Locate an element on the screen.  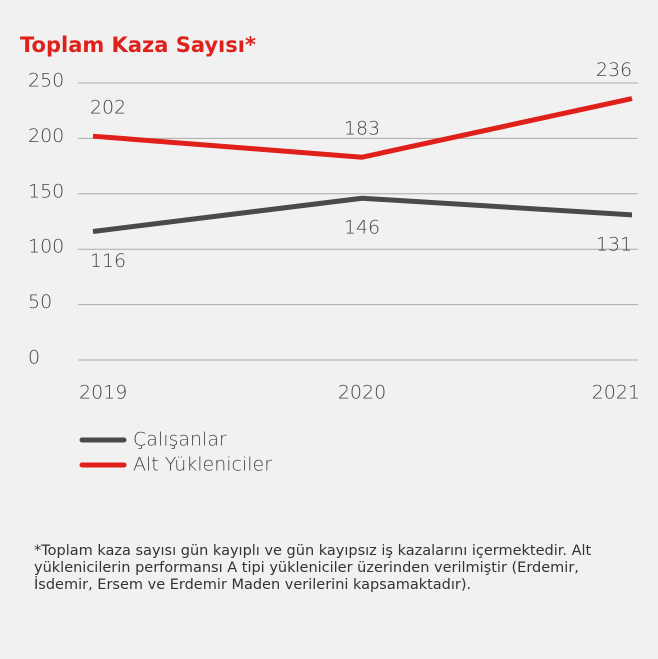
y-tick-label: 200 is located at coordinates (46, 136).